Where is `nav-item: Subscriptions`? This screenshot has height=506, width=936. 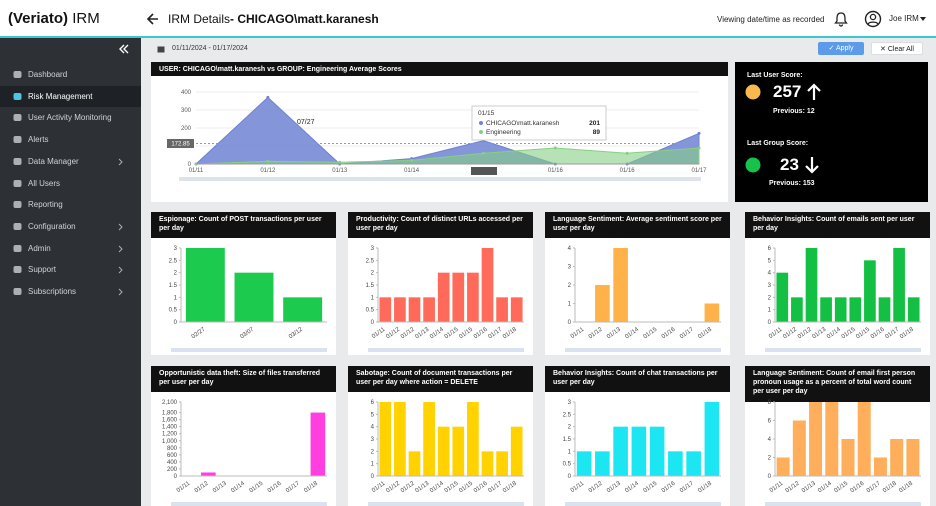
nav-item: Subscriptions is located at coordinates (70, 291).